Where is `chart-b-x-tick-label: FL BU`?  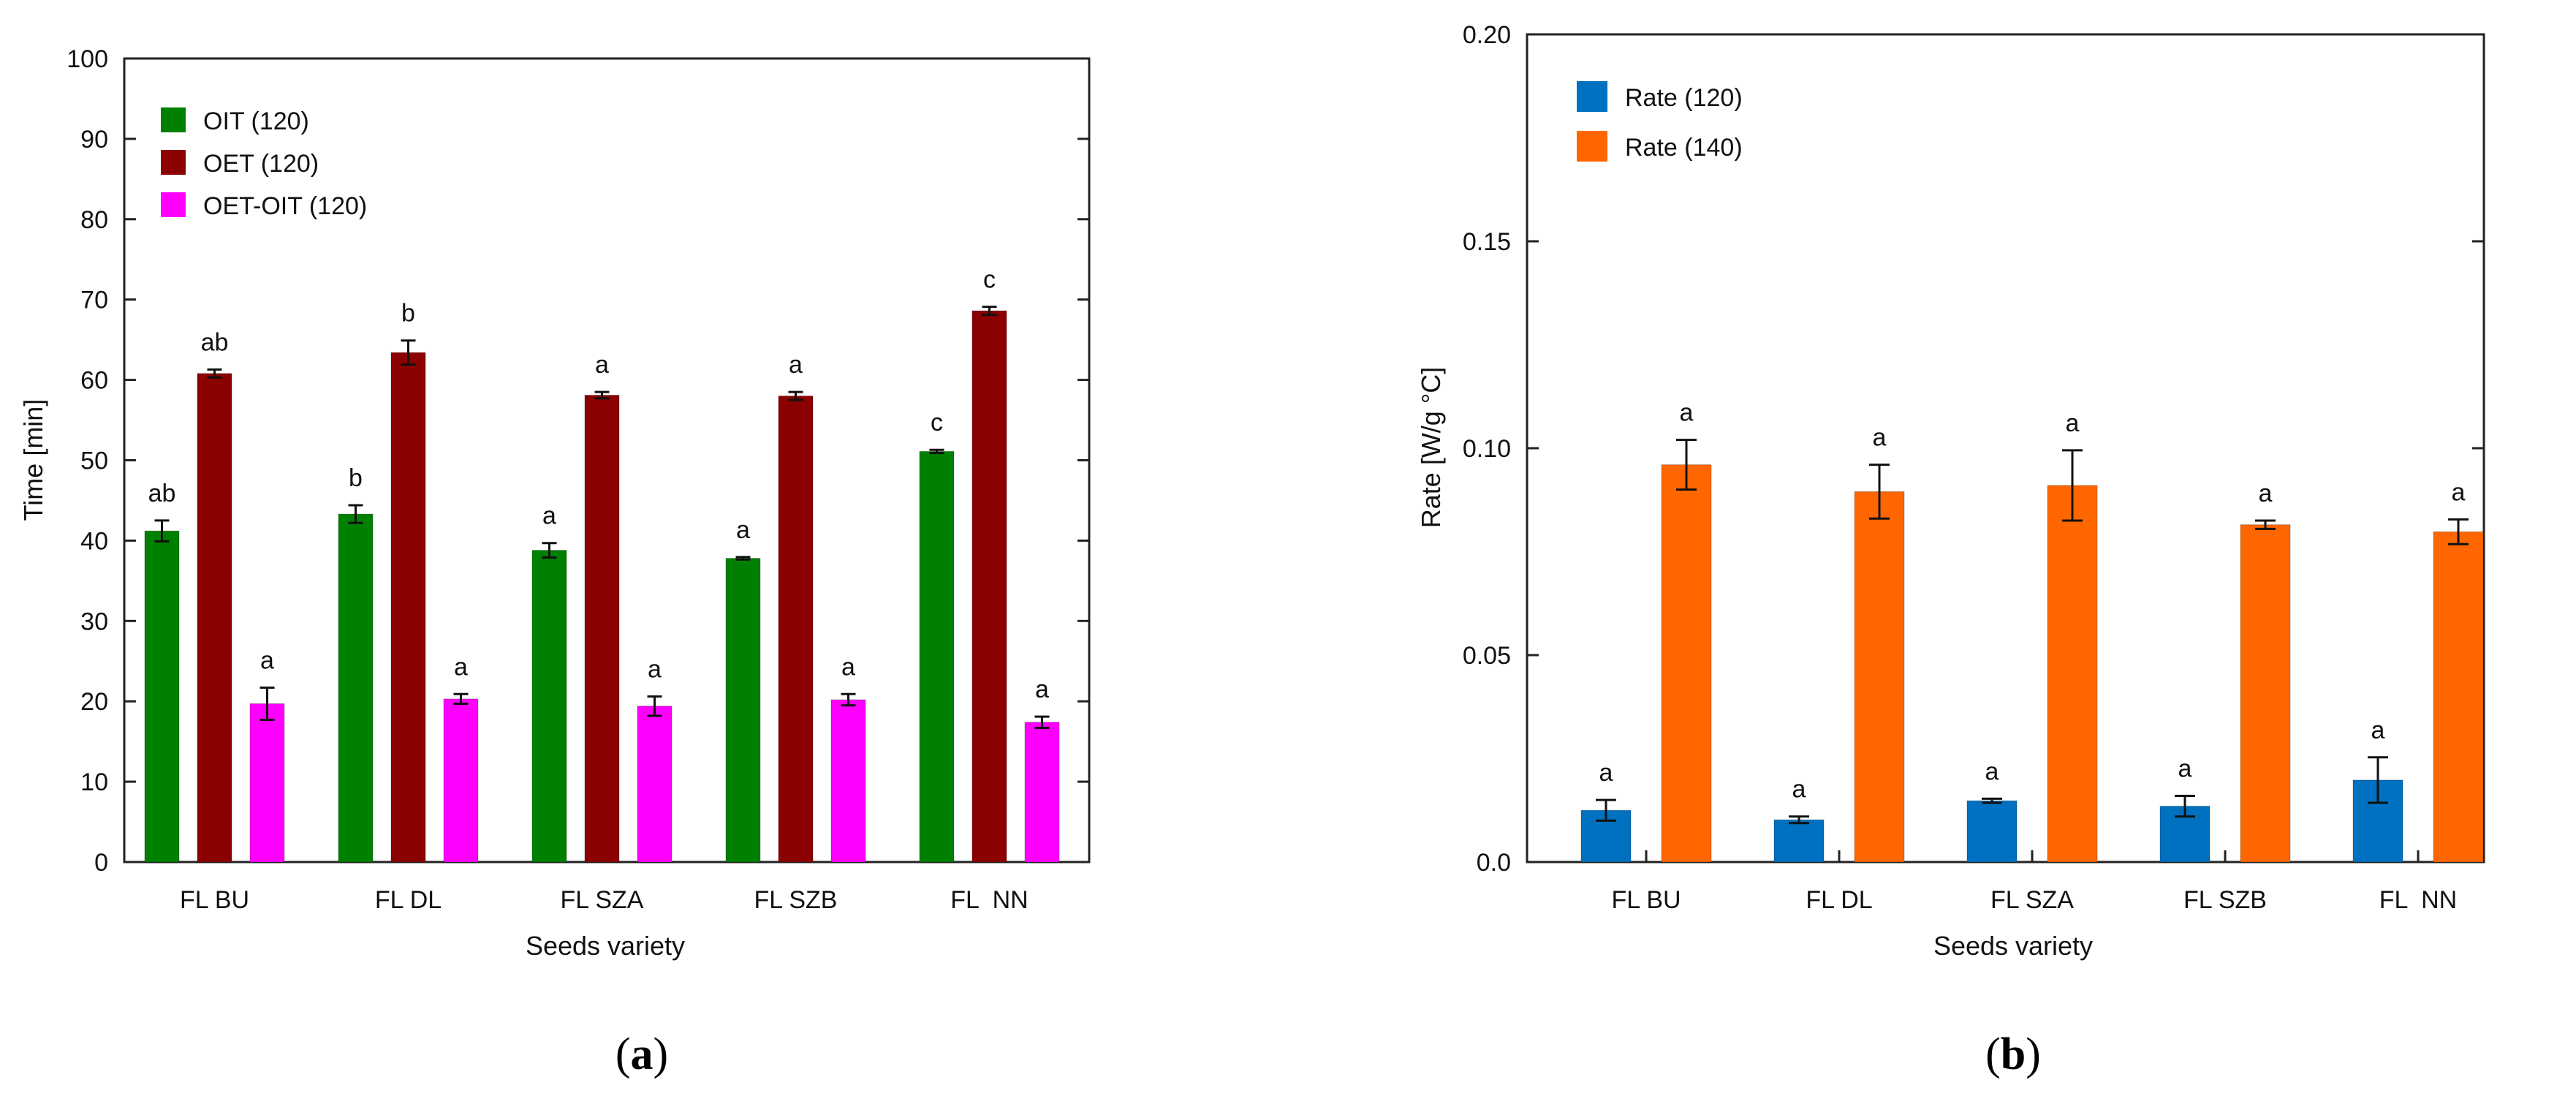 chart-b-x-tick-label: FL BU is located at coordinates (1646, 900).